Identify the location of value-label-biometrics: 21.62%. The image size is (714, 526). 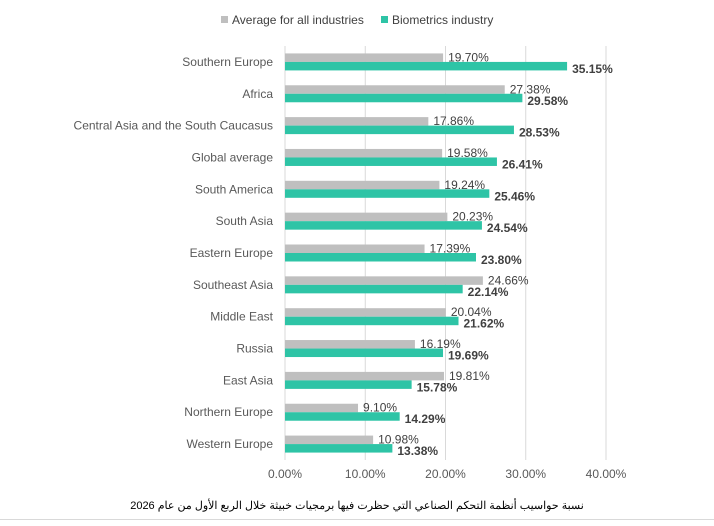
(484, 324).